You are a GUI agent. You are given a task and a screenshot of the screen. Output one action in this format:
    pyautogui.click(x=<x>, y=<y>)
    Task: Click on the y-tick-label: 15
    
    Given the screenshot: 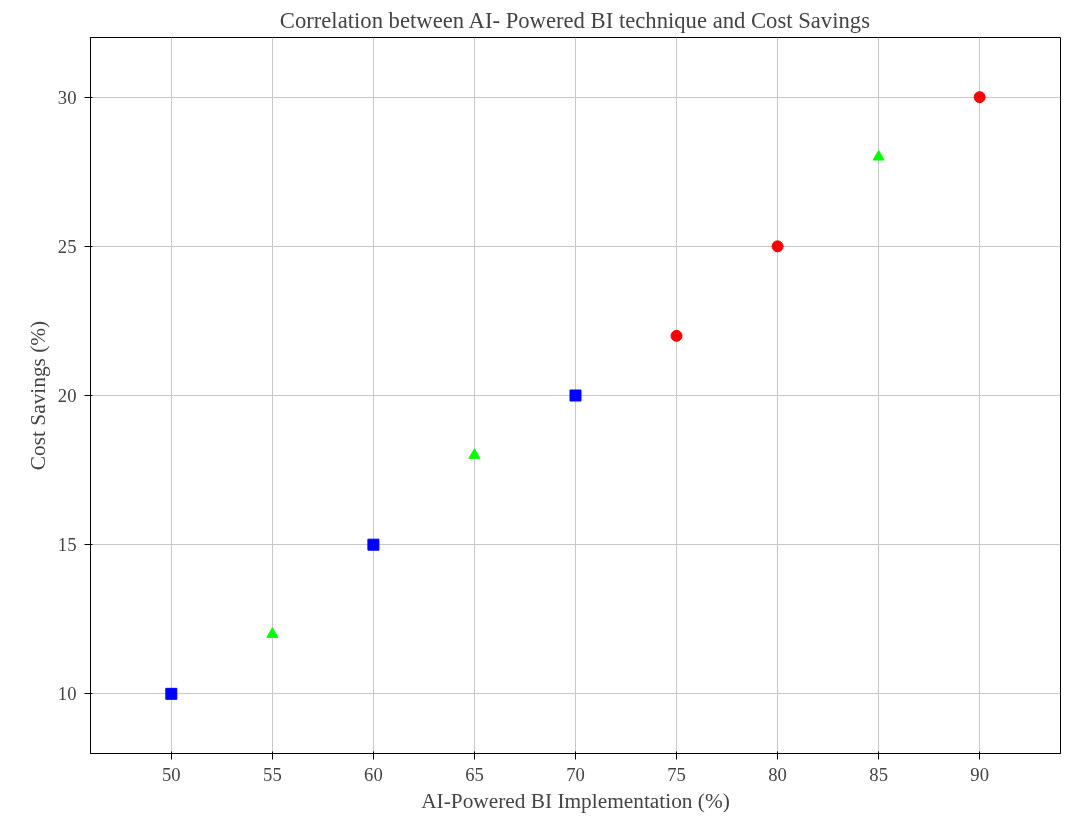 What is the action you would take?
    pyautogui.click(x=67, y=545)
    